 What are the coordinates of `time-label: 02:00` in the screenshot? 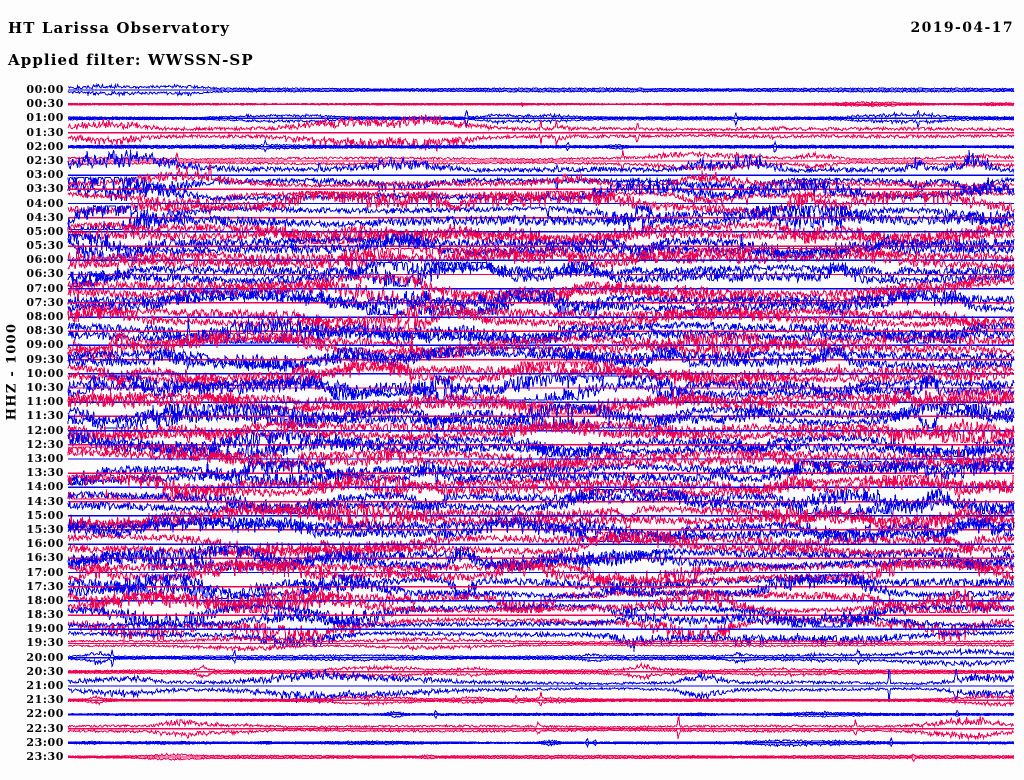 It's located at (45, 146).